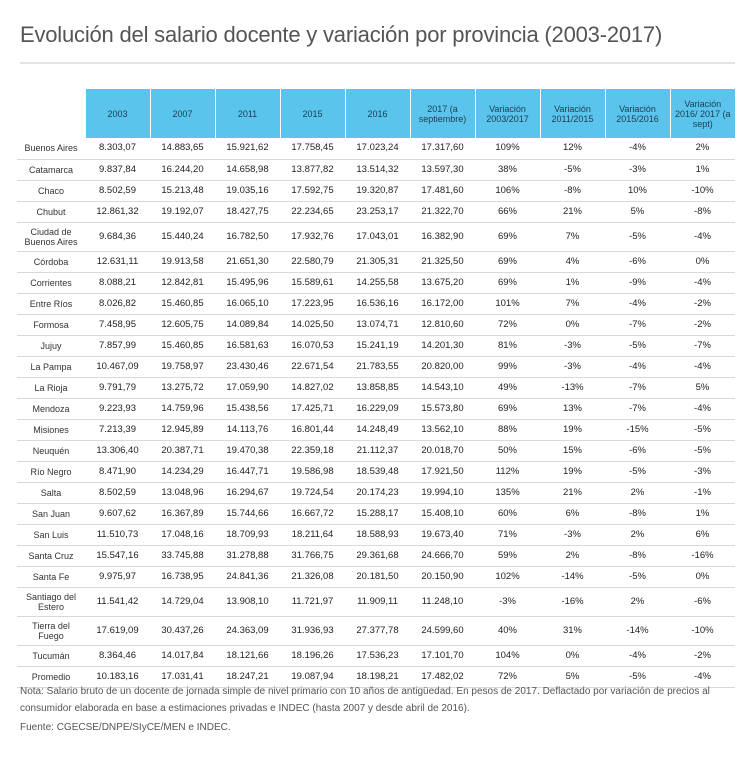  What do you see at coordinates (117, 451) in the screenshot?
I see `value-cell: 13.306,40` at bounding box center [117, 451].